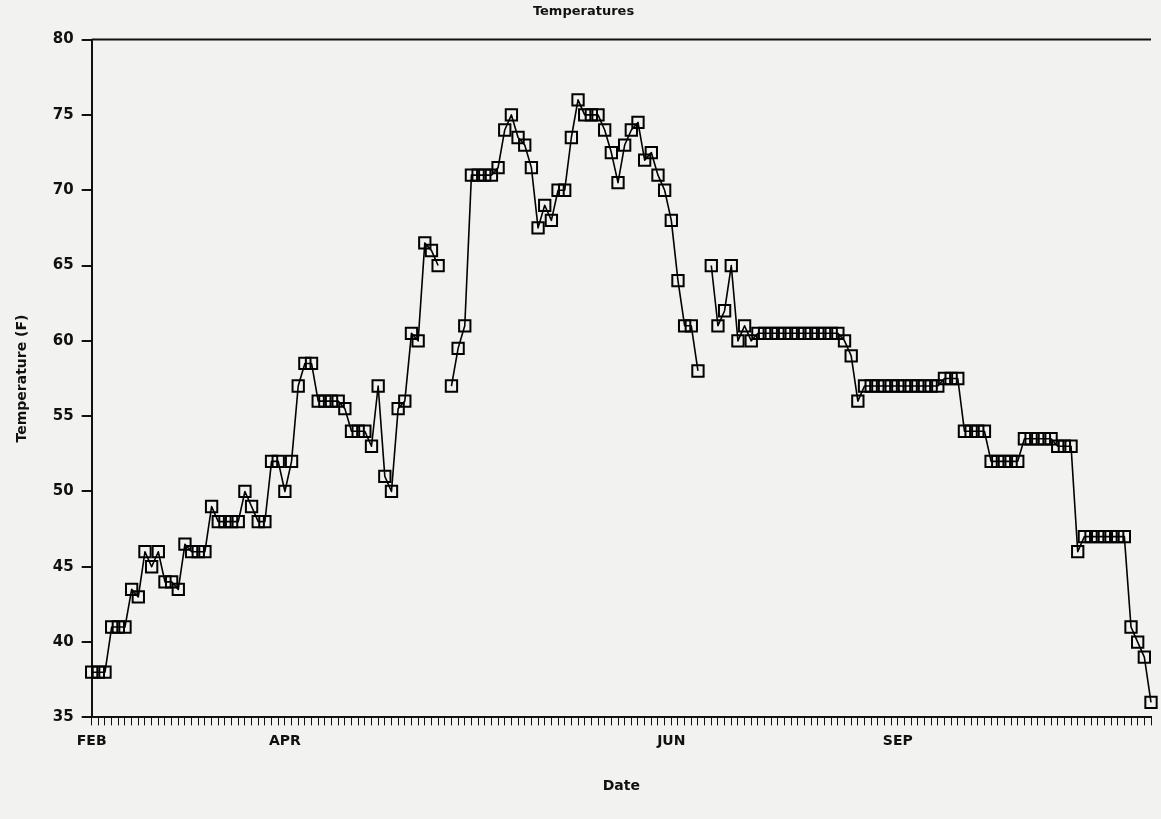  Describe the element at coordinates (671, 740) in the screenshot. I see `x-tick-label: JUN` at that location.